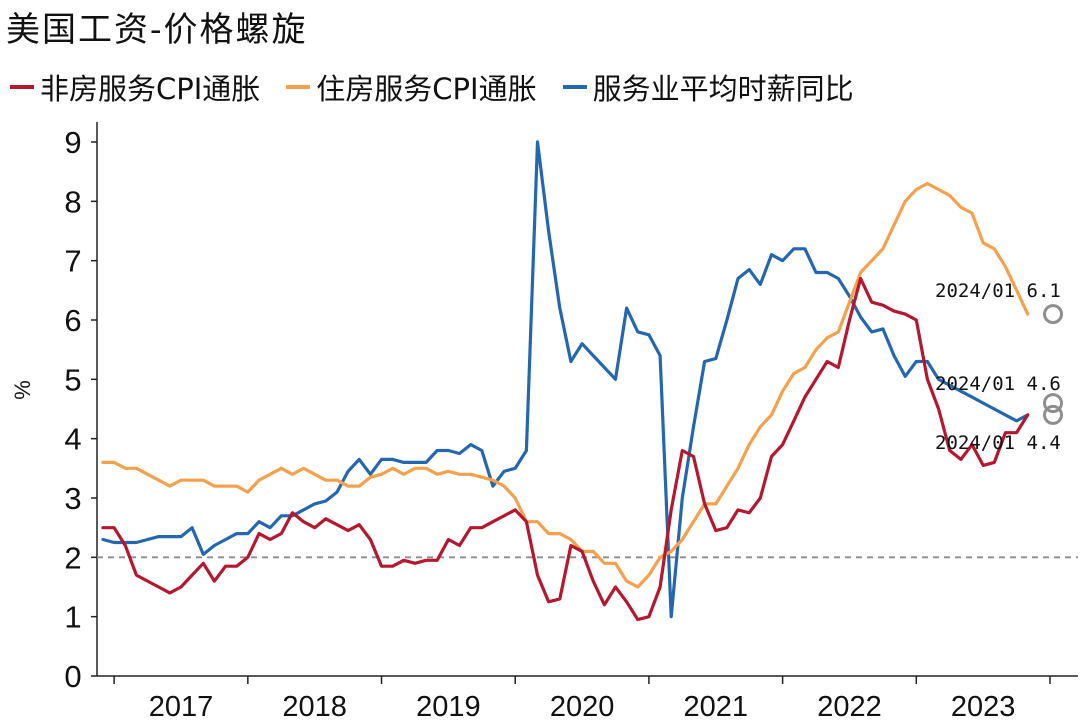  What do you see at coordinates (998, 291) in the screenshot?
I see `annotation-label: 2024/01 6.1` at bounding box center [998, 291].